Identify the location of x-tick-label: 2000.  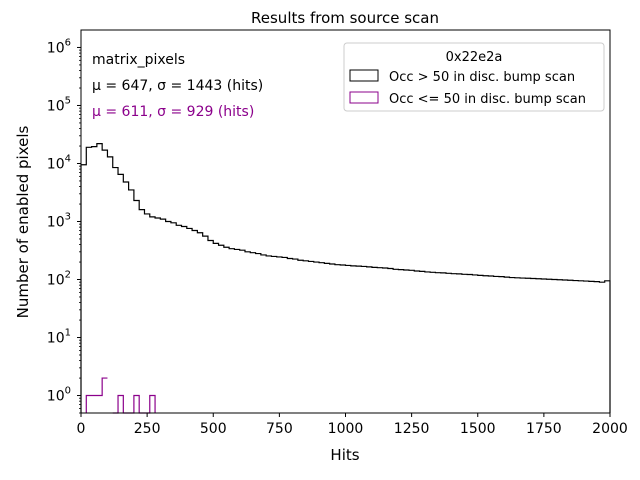
(610, 429).